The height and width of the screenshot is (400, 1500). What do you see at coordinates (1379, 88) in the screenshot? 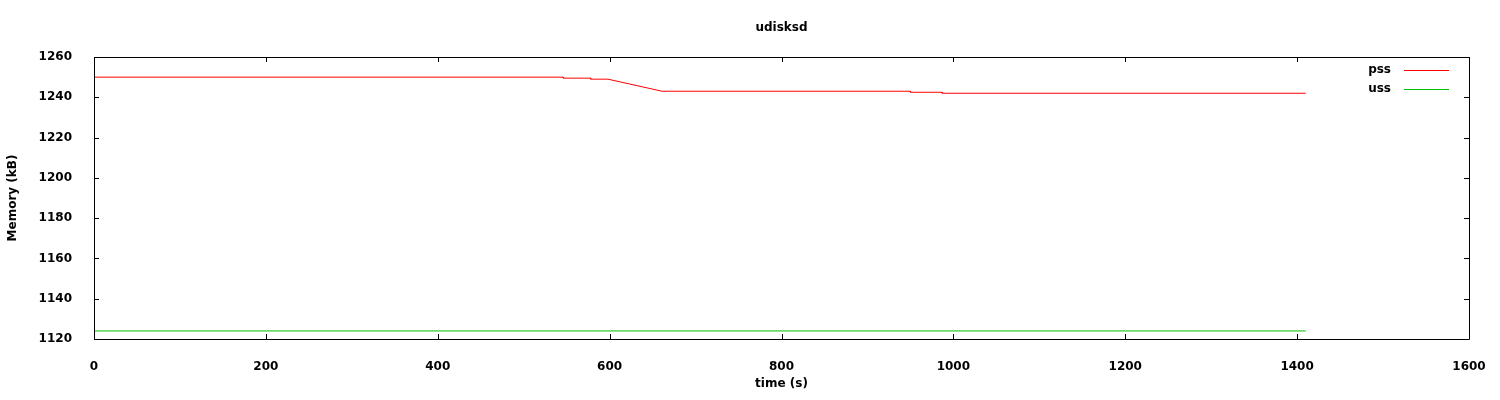
I see `legend-label: uss` at bounding box center [1379, 88].